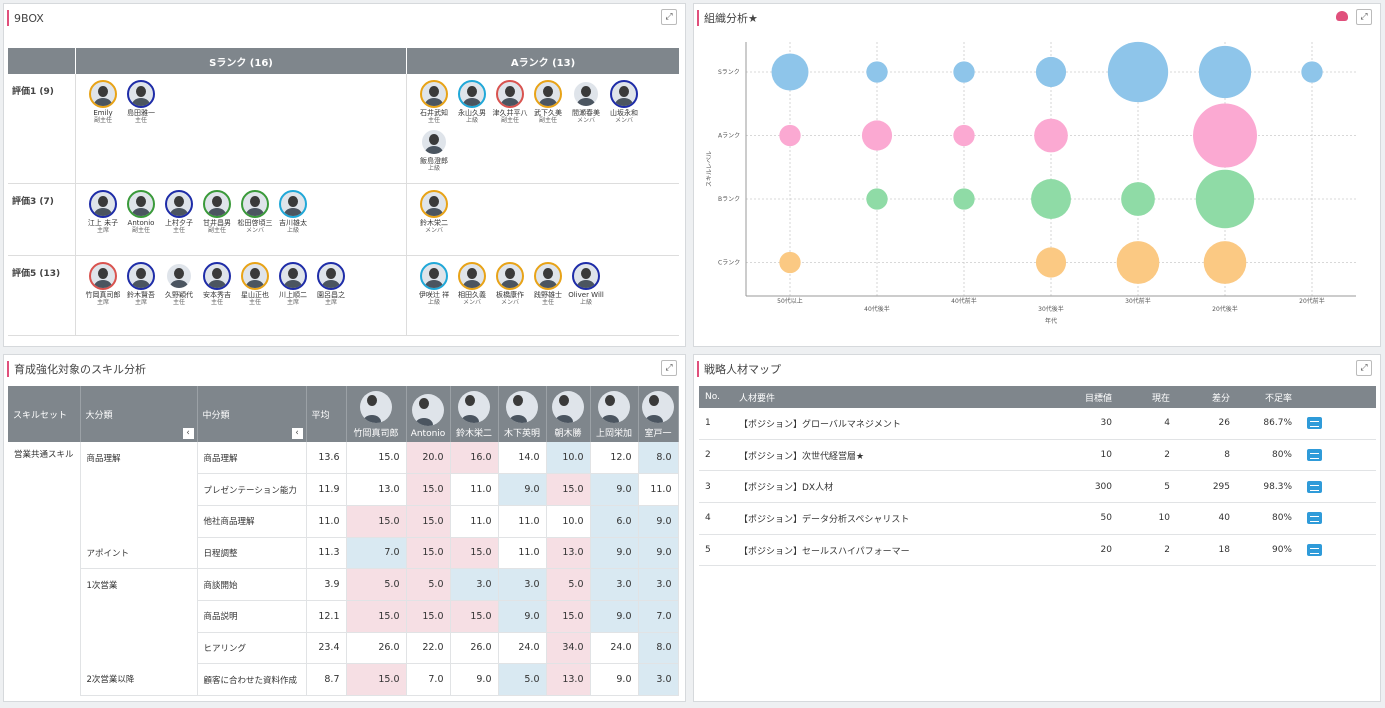  What do you see at coordinates (103, 212) in the screenshot?
I see `person-card: 江上 未子 主席` at bounding box center [103, 212].